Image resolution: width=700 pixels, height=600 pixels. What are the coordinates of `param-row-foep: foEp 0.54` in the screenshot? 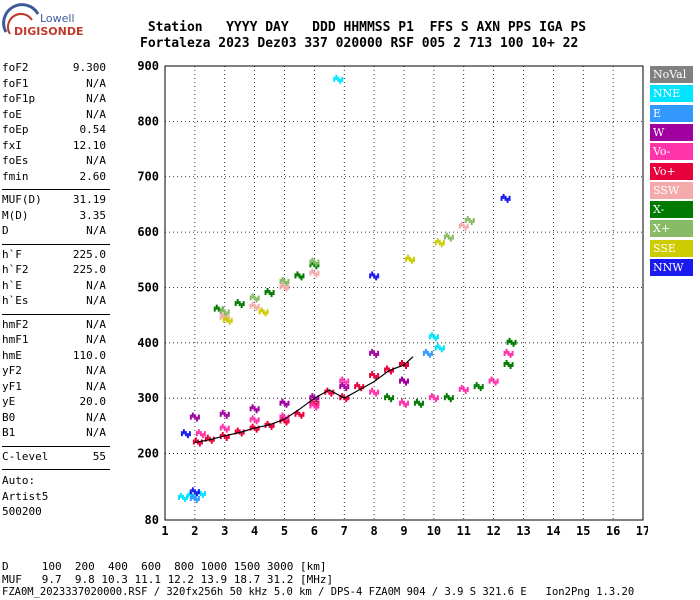 It's located at (54, 131).